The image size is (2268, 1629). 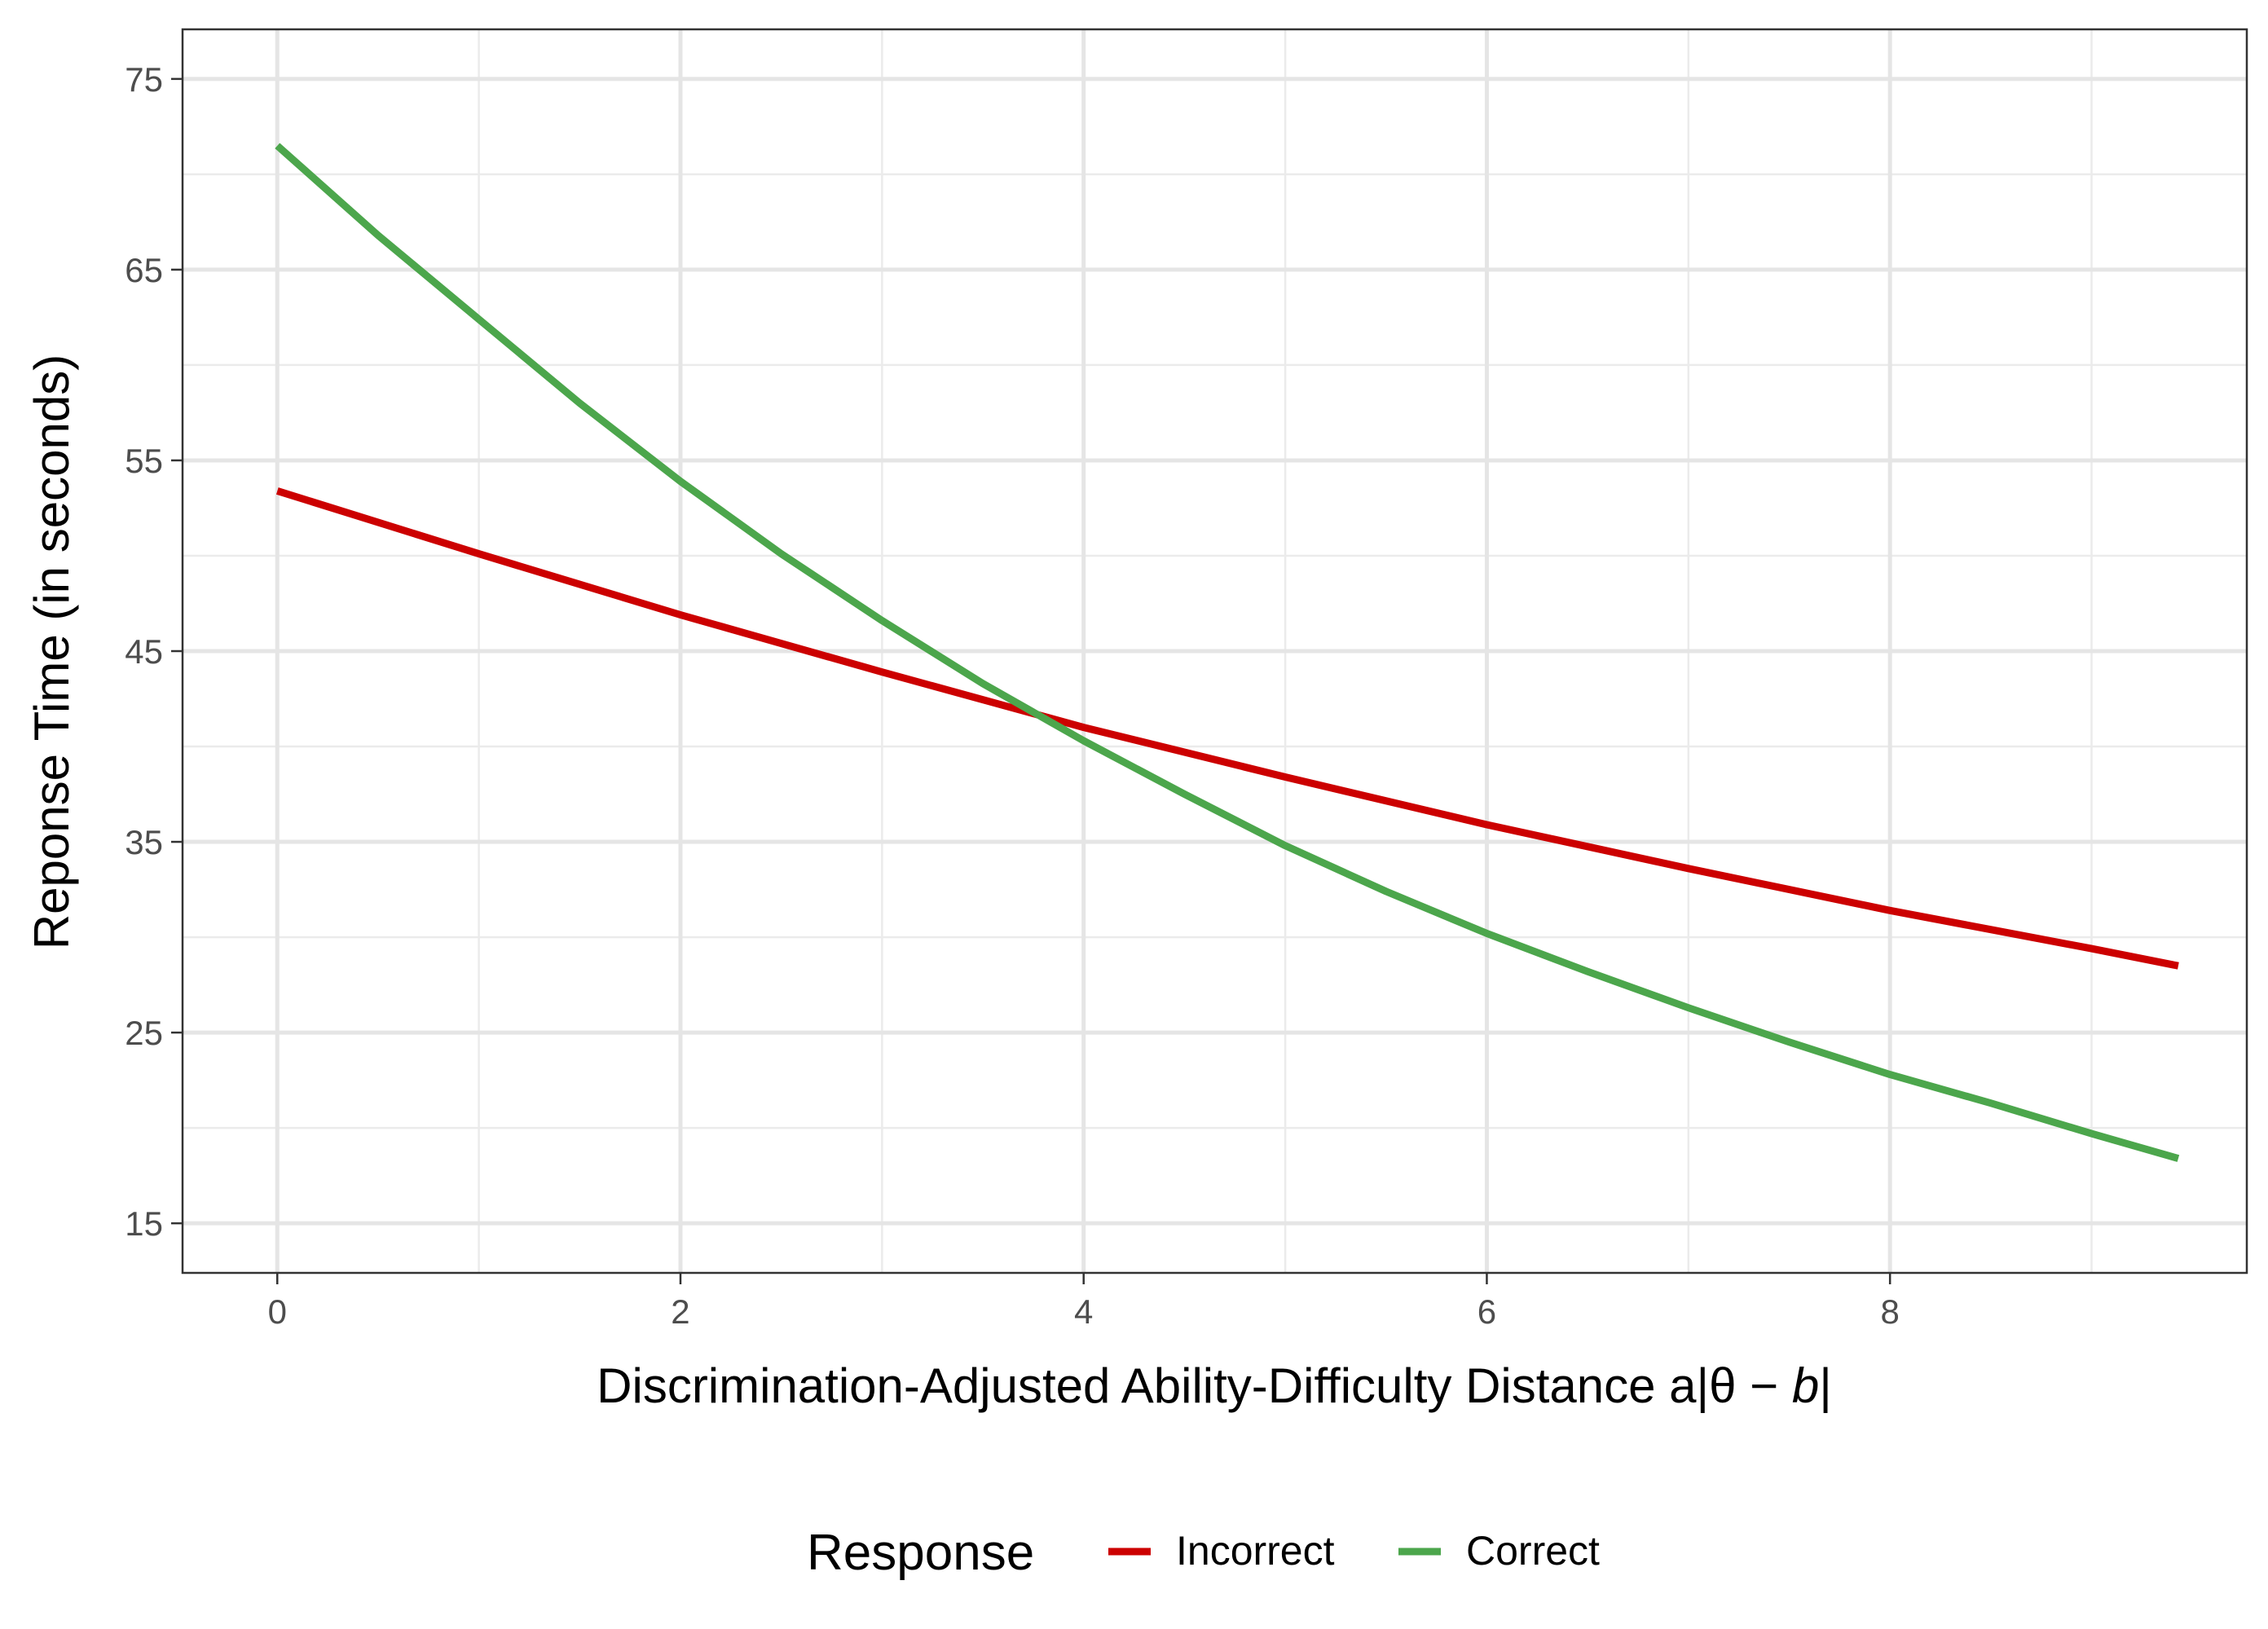 I want to click on y-tick-label: 65, so click(x=144, y=270).